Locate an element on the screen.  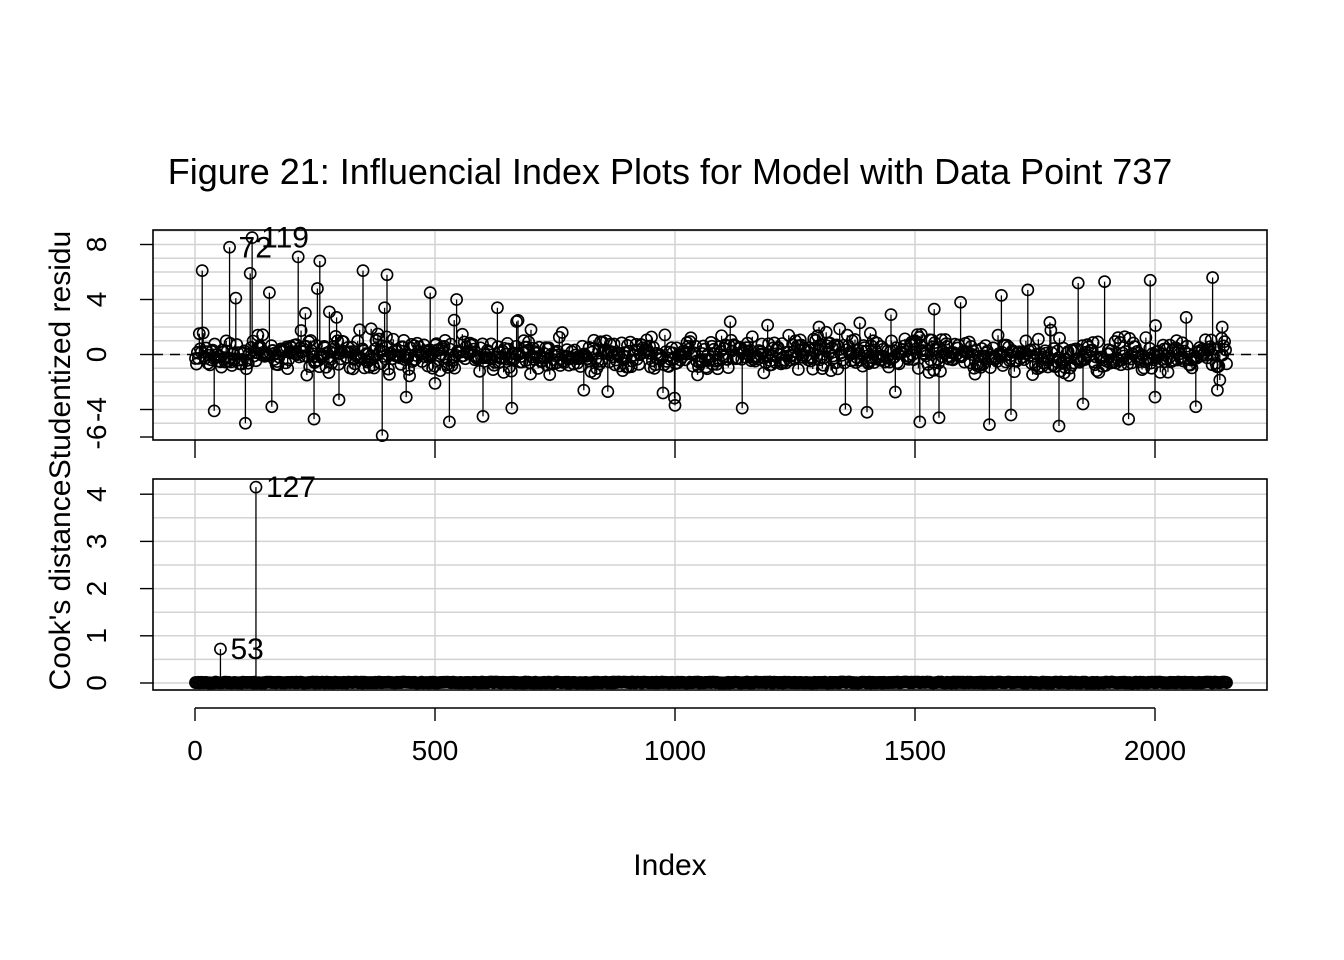
x-tick-label: 500 is located at coordinates (435, 750).